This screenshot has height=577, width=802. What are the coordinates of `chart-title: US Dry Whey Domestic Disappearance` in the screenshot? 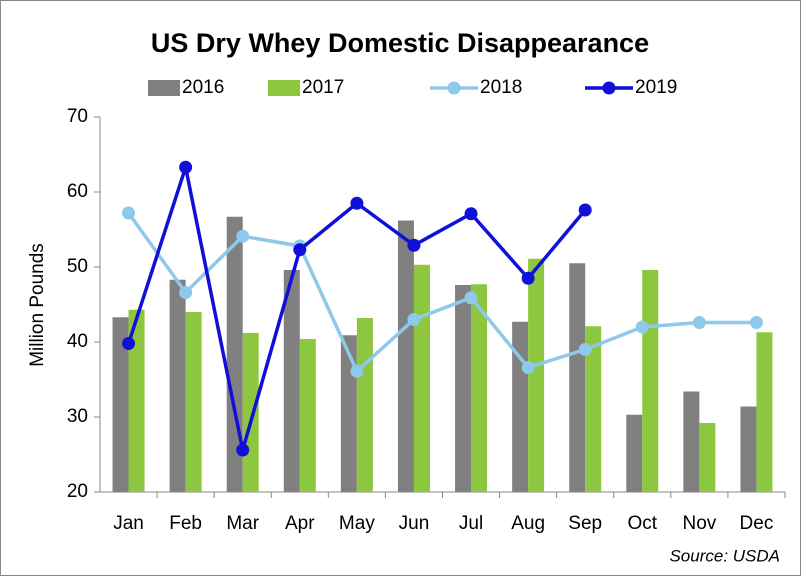 It's located at (400, 43).